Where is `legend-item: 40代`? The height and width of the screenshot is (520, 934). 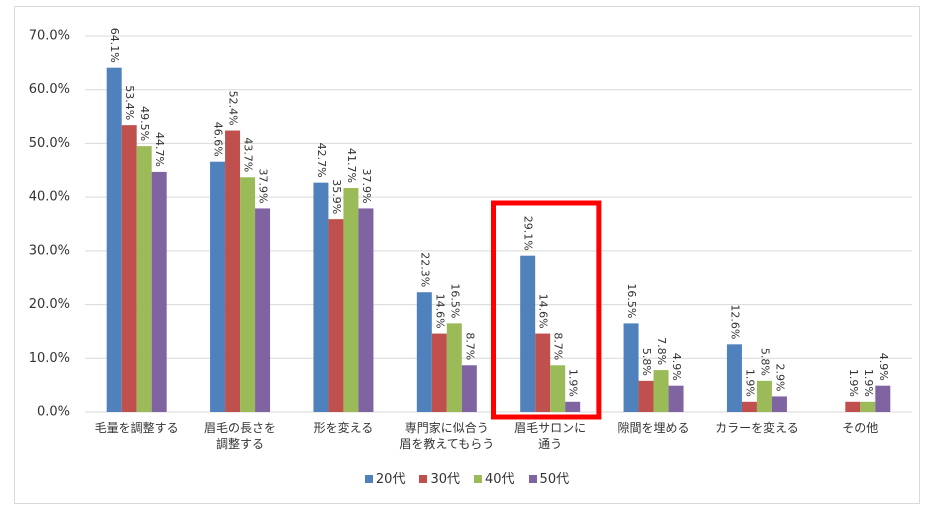 legend-item: 40代 is located at coordinates (494, 477).